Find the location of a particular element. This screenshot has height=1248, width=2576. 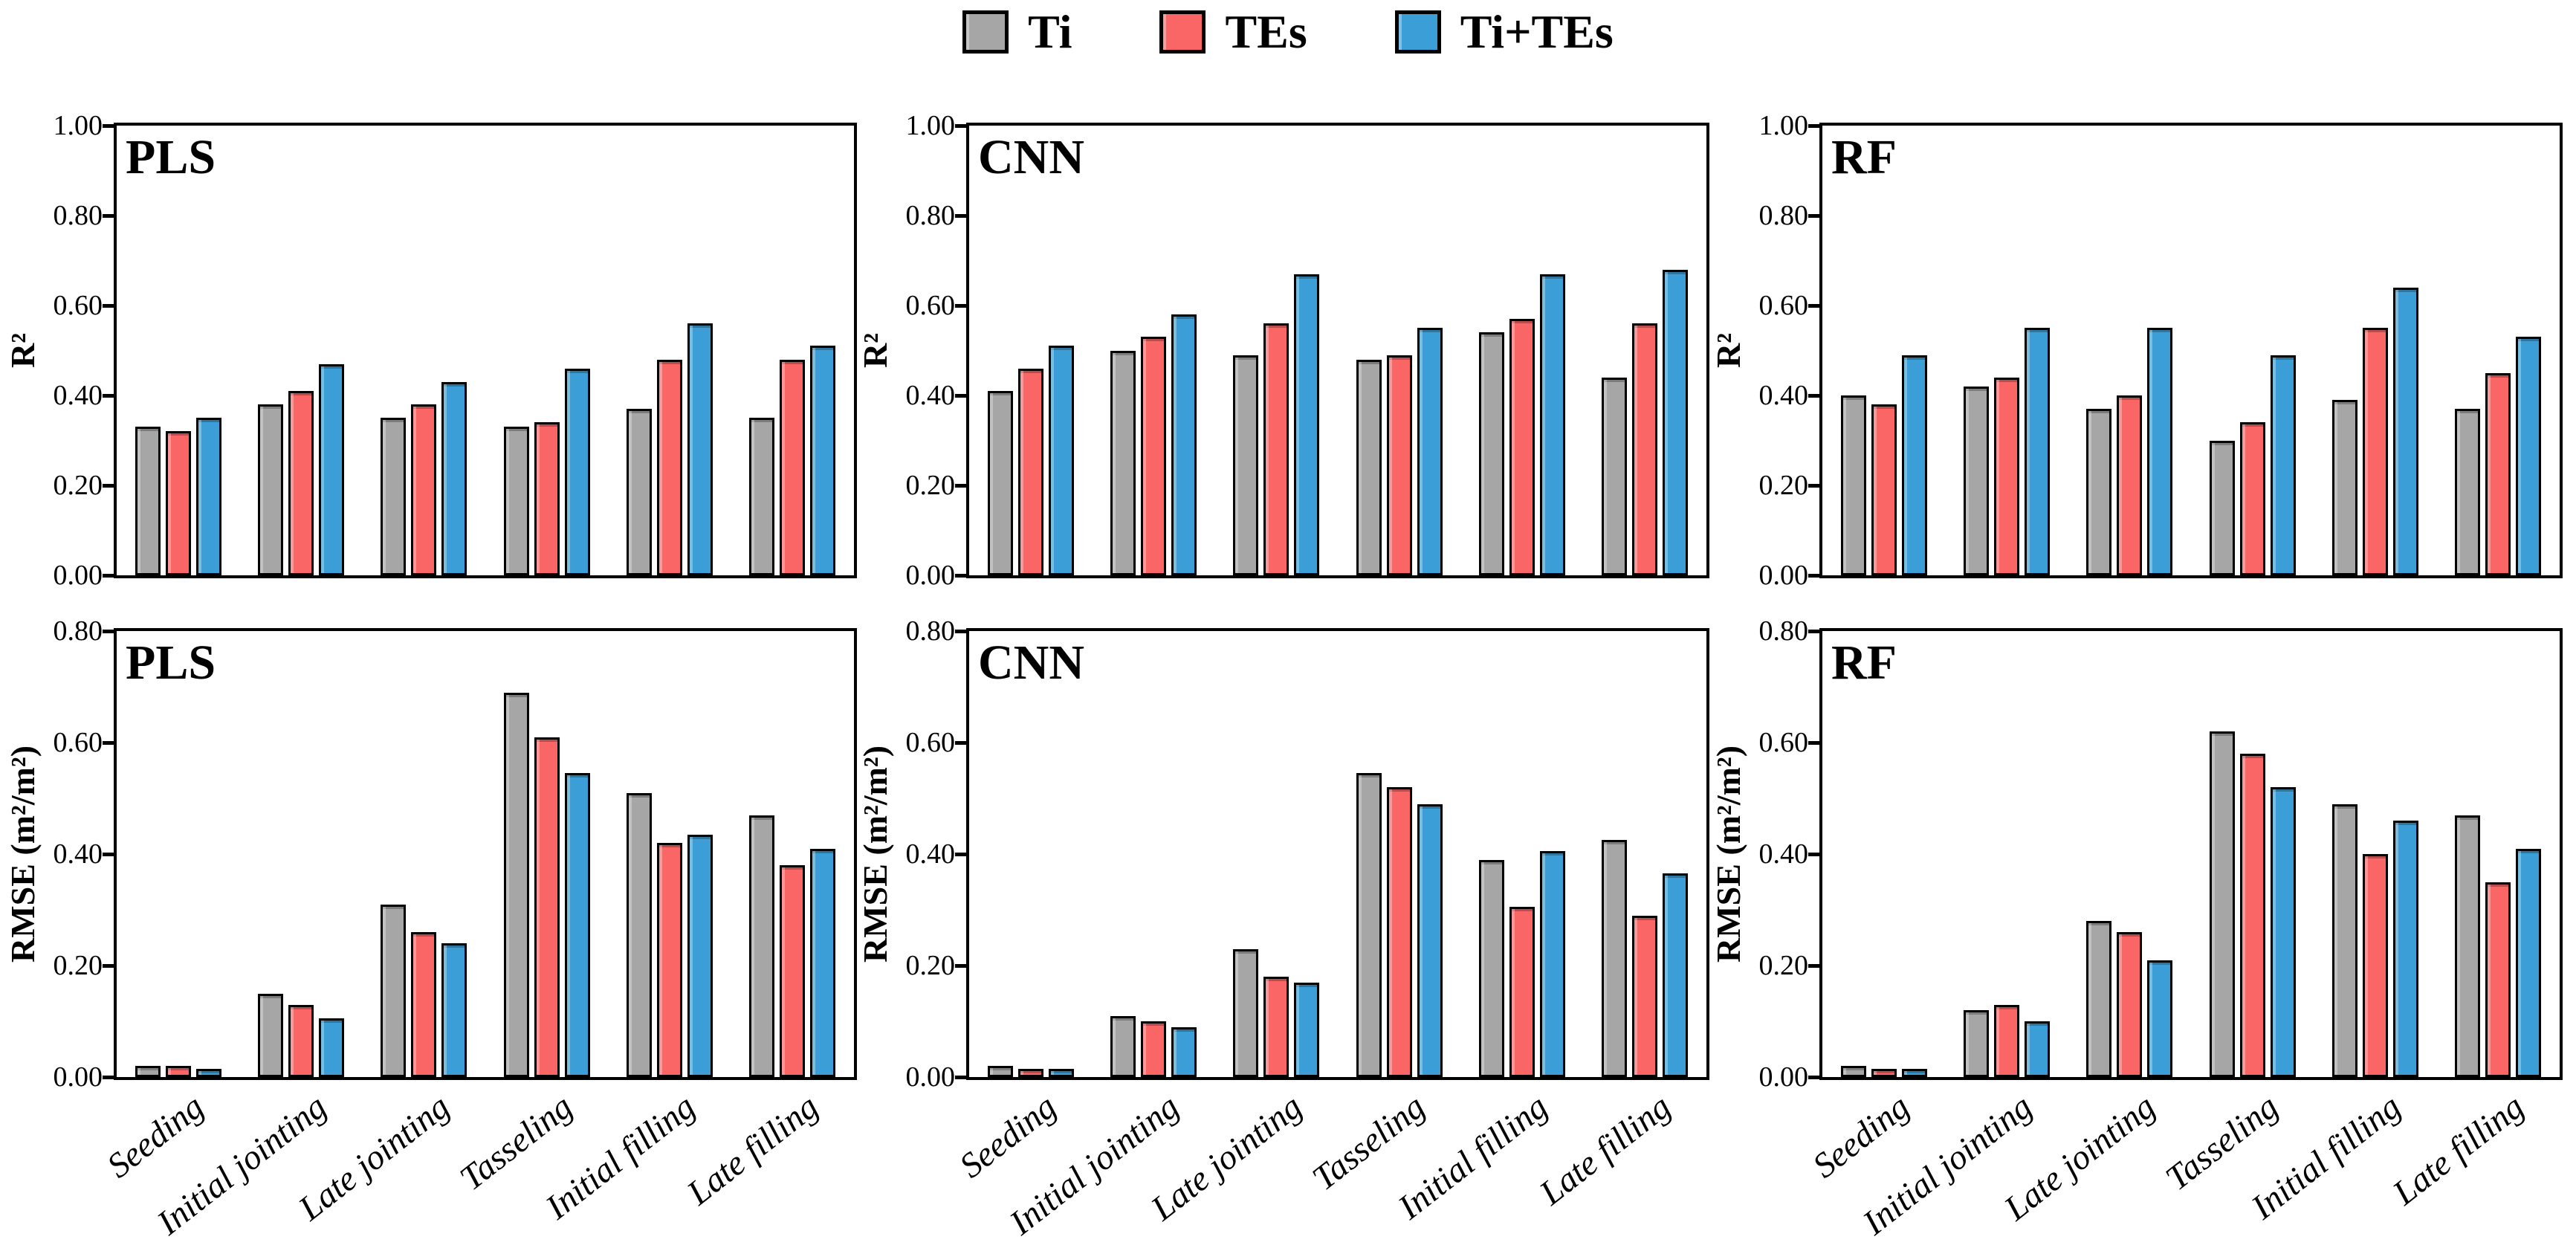

panel-label: RF is located at coordinates (1864, 157).